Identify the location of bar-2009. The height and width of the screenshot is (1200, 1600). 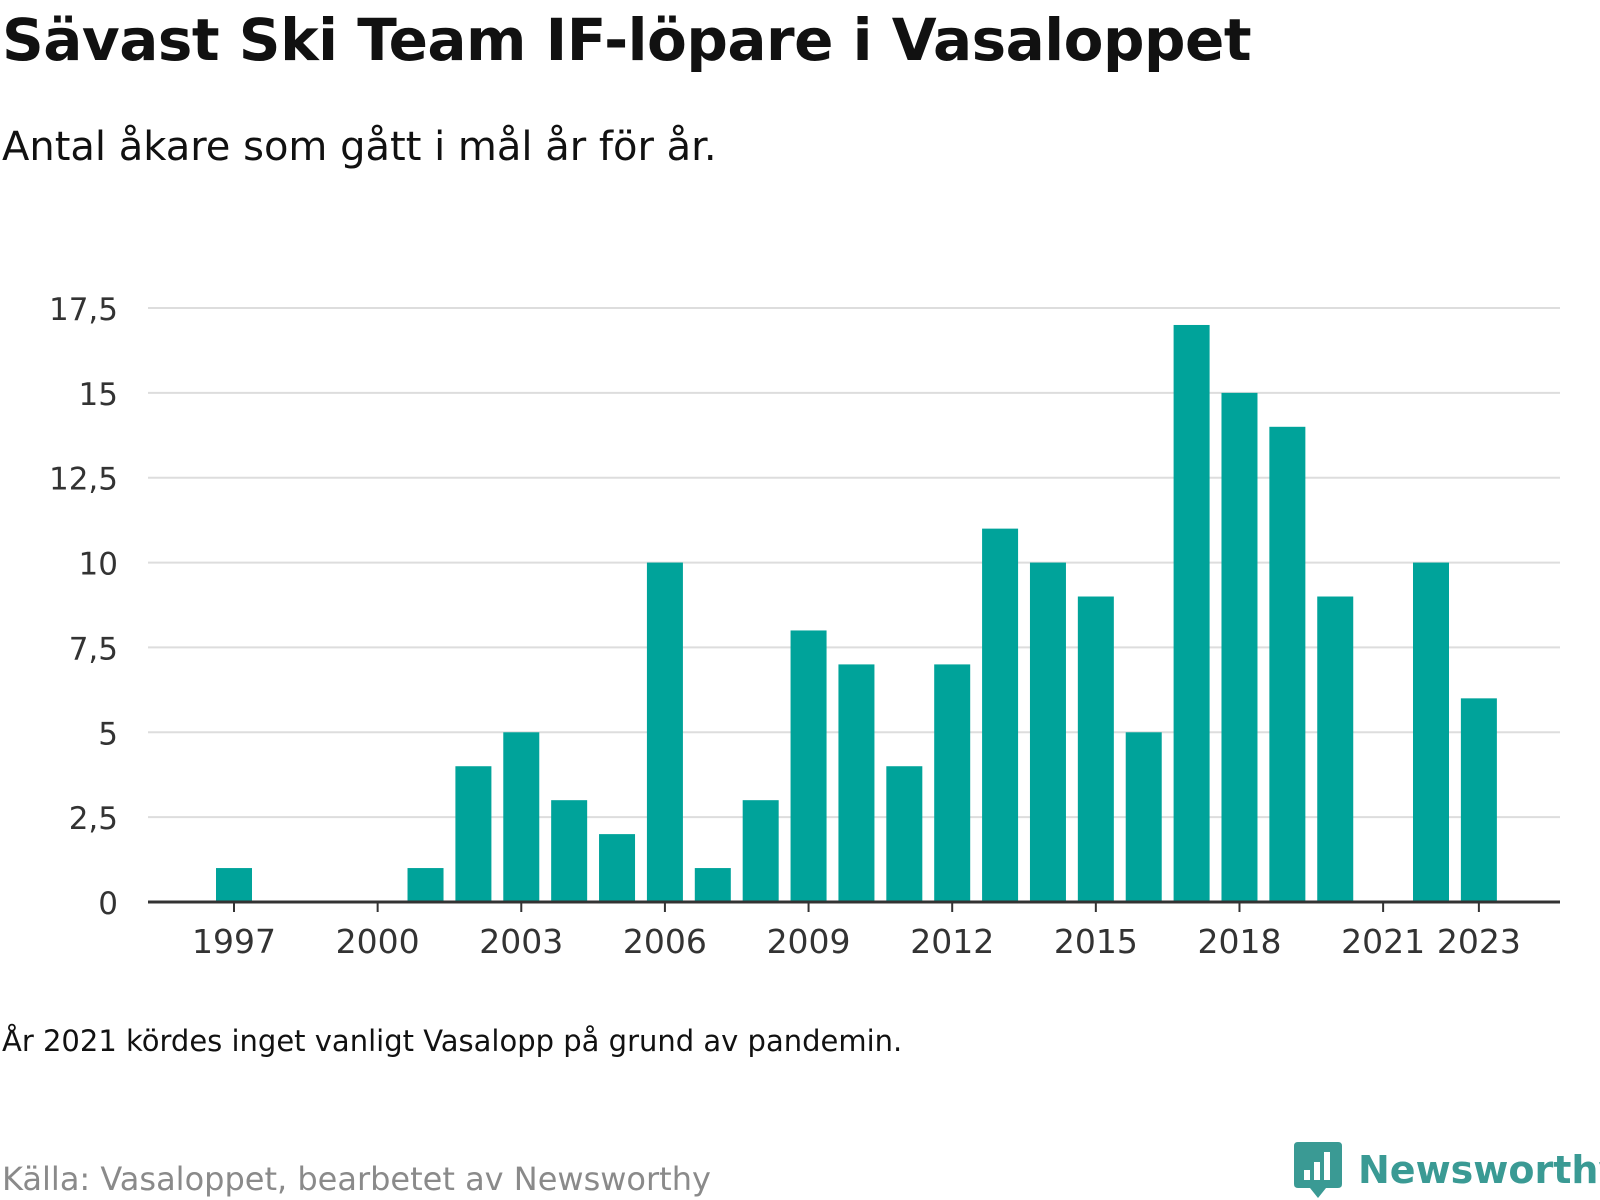
(808, 766).